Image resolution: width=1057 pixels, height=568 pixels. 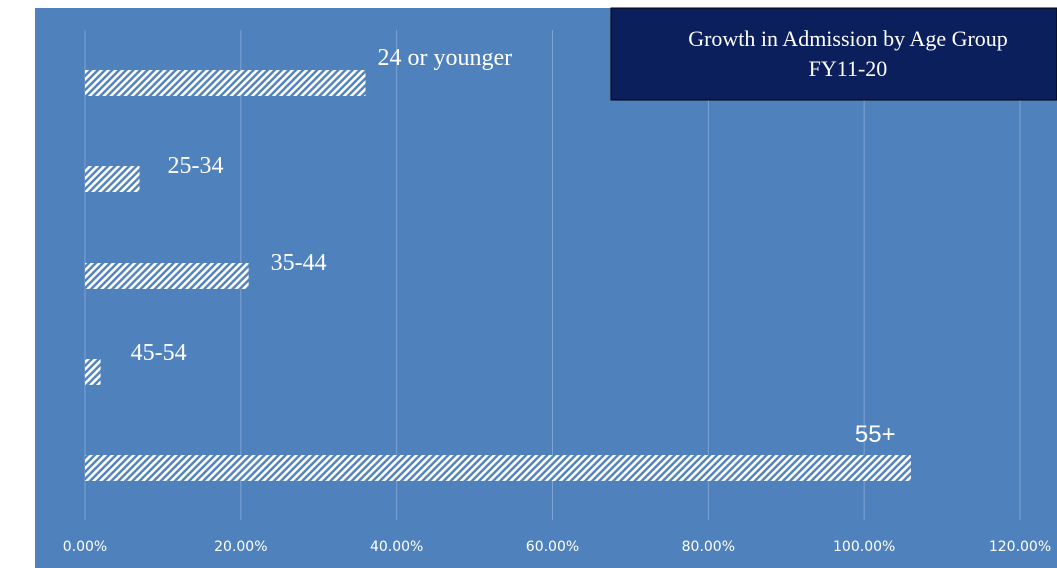 What do you see at coordinates (552, 547) in the screenshot?
I see `x-tick-label-3: 60.00%` at bounding box center [552, 547].